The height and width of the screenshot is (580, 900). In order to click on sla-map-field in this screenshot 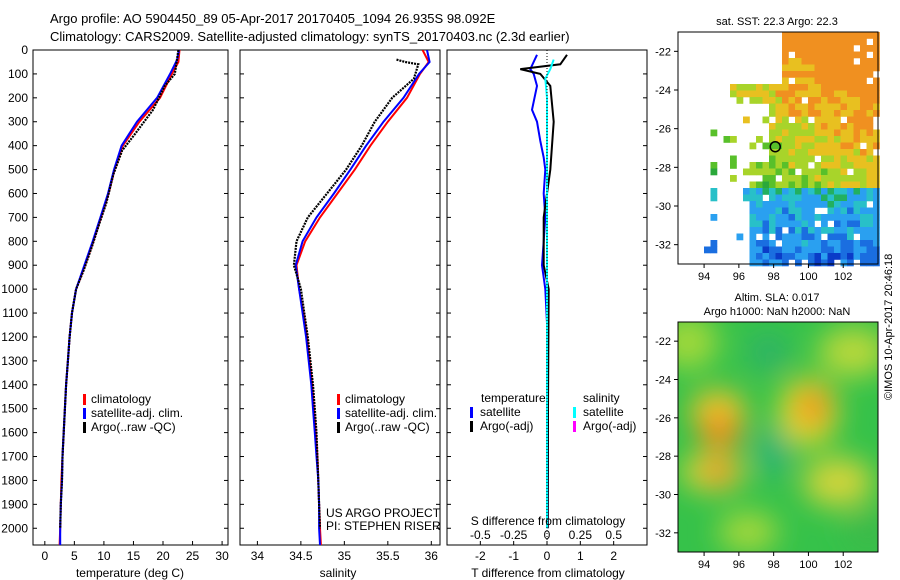, I will do `click(778, 437)`.